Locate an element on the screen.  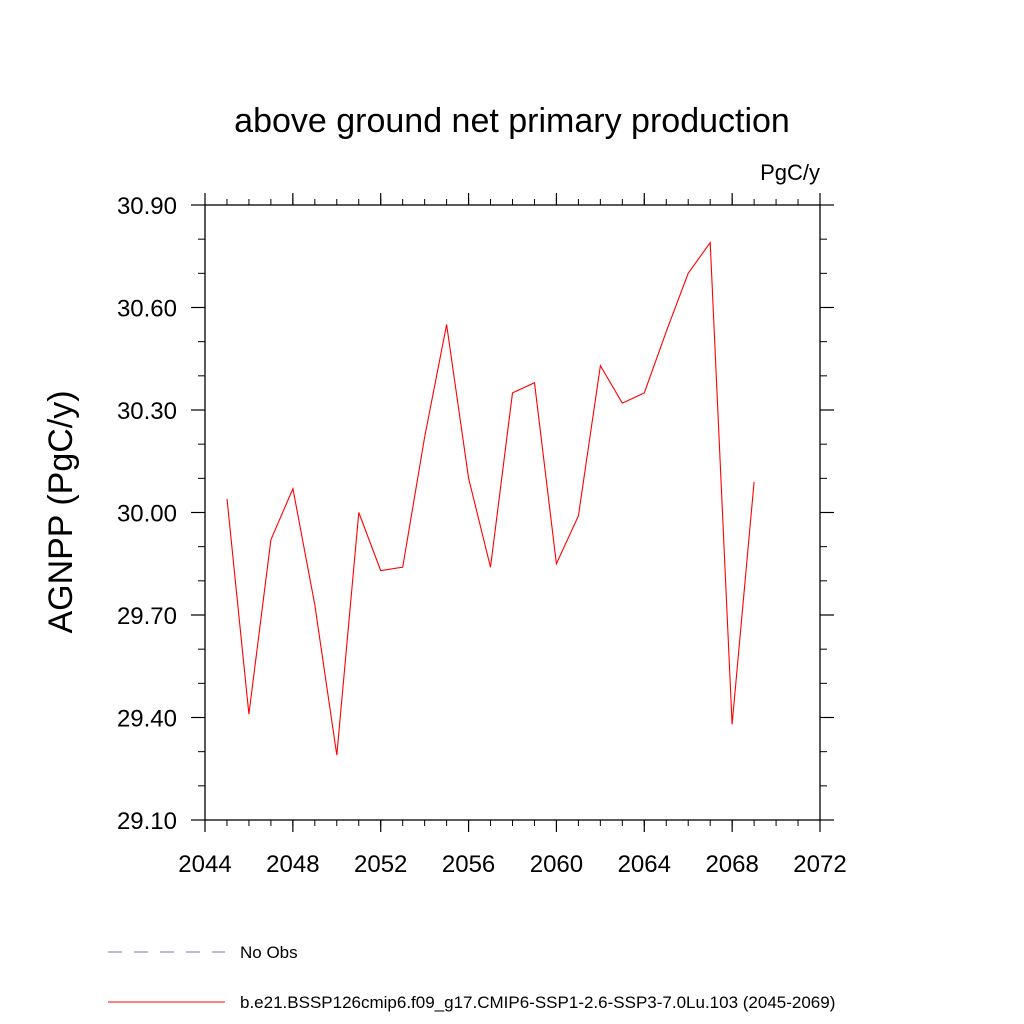
x-tick-label: 2052 is located at coordinates (380, 864).